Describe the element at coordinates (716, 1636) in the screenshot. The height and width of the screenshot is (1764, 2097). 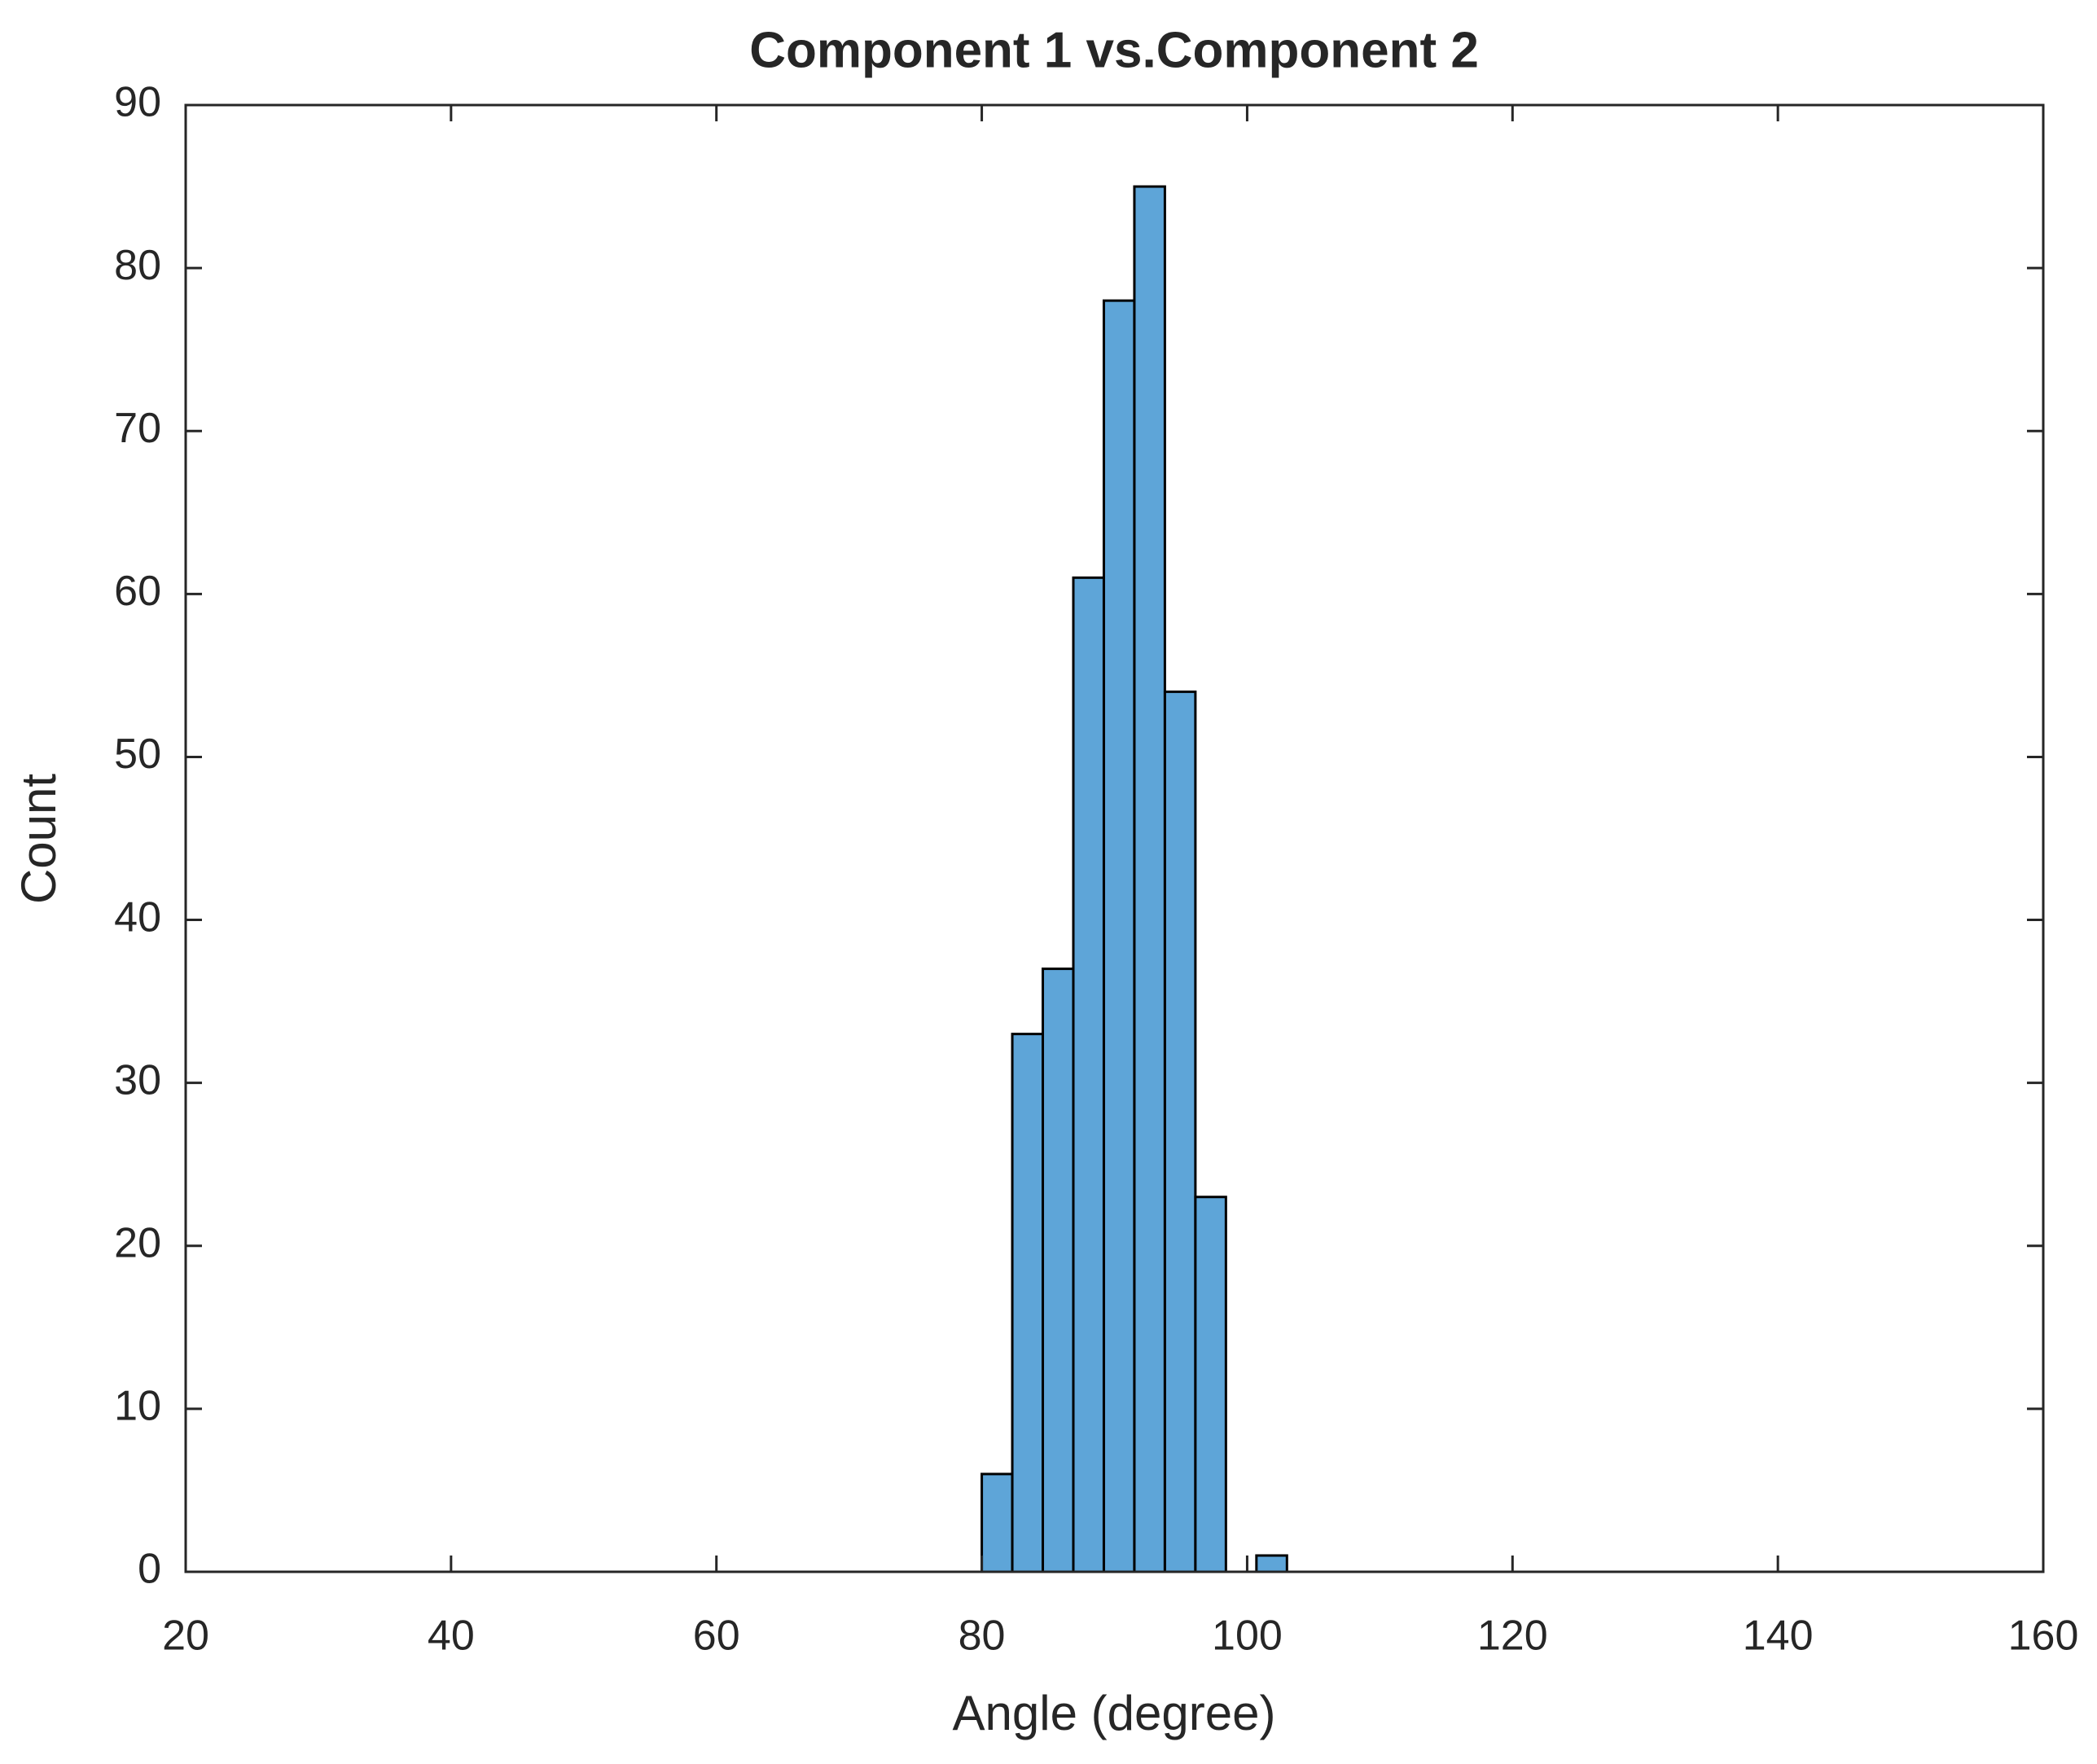
I see `x-tick-label: 60` at that location.